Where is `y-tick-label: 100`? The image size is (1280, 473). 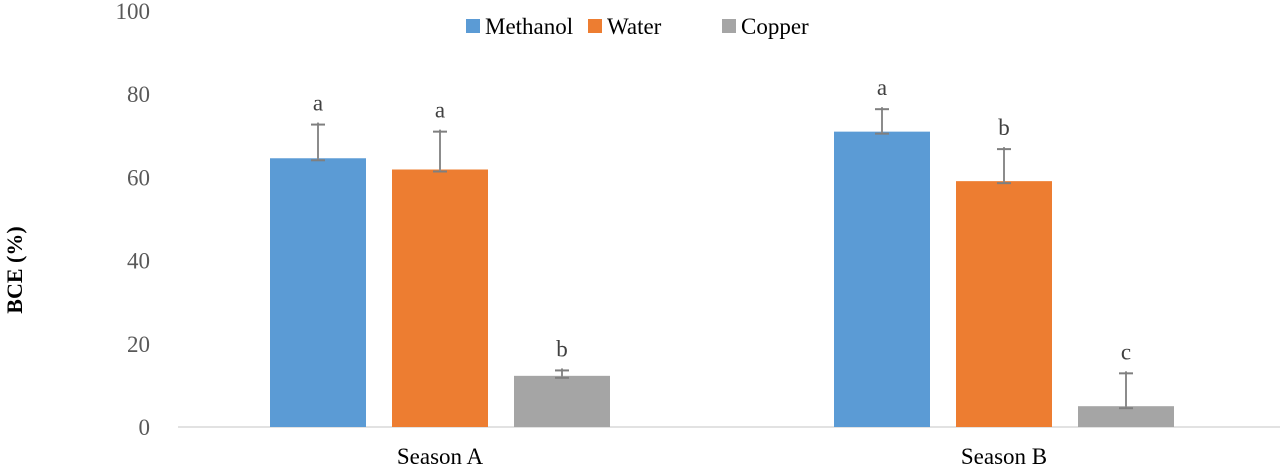 y-tick-label: 100 is located at coordinates (133, 12).